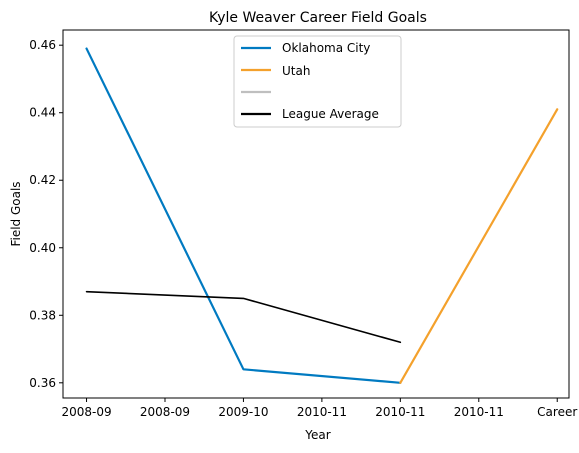 The image size is (579, 453). I want to click on x-tick-label: Career, so click(557, 412).